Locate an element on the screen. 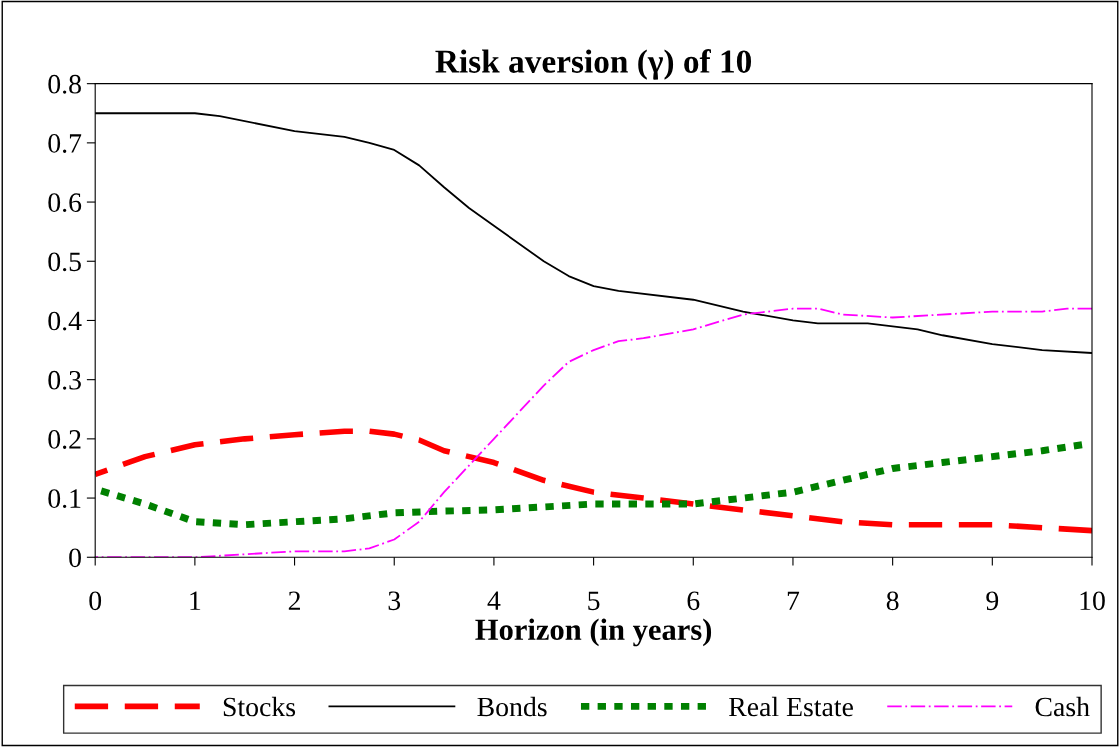 This screenshot has width=1120, height=747. y-tick-label: 0 is located at coordinates (75, 558).